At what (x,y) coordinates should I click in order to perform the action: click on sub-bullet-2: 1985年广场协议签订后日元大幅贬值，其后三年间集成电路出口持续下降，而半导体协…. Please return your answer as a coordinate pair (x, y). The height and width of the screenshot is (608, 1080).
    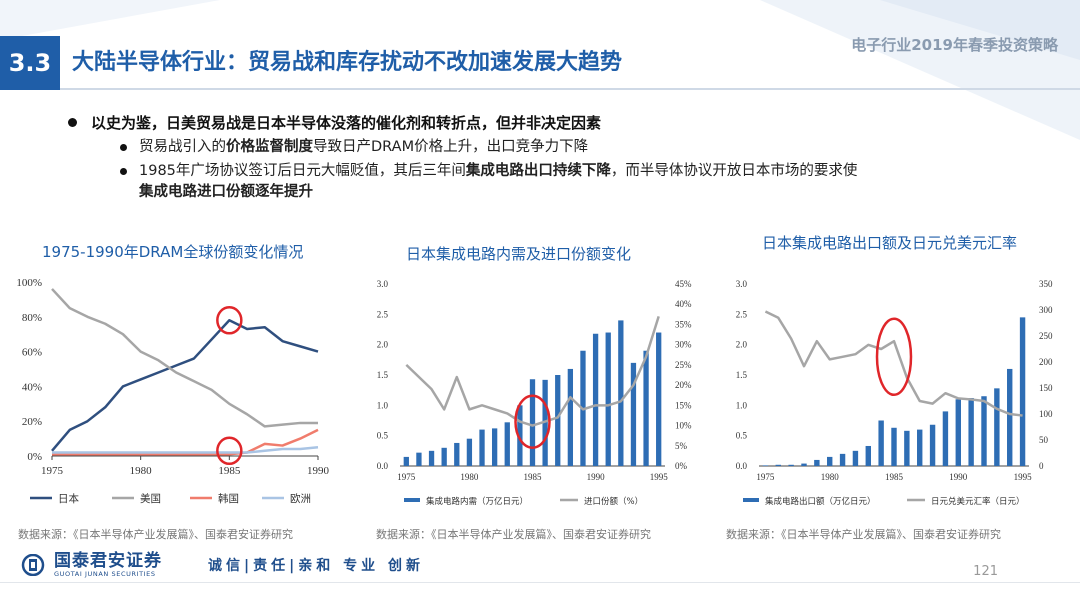
    Looking at the image, I should click on (574, 182).